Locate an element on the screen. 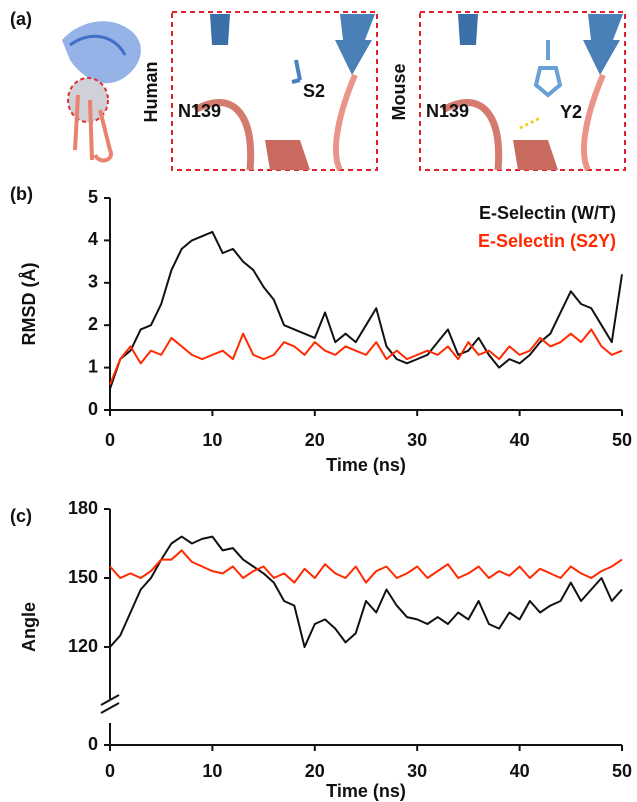 The width and height of the screenshot is (637, 802). y-axis-title: RMSD (Å) is located at coordinates (29, 304).